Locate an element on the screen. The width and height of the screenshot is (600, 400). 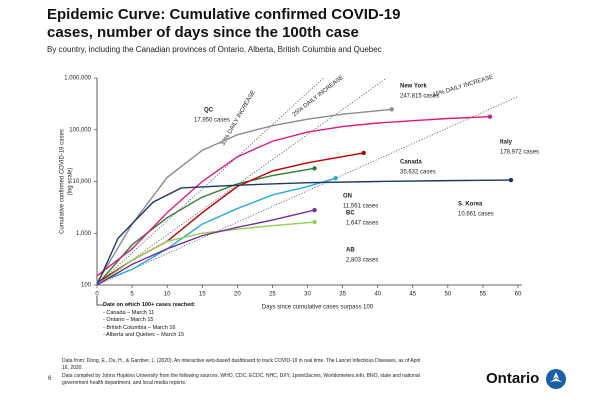
y-tick-label: 1,000,000 is located at coordinates (77, 79).